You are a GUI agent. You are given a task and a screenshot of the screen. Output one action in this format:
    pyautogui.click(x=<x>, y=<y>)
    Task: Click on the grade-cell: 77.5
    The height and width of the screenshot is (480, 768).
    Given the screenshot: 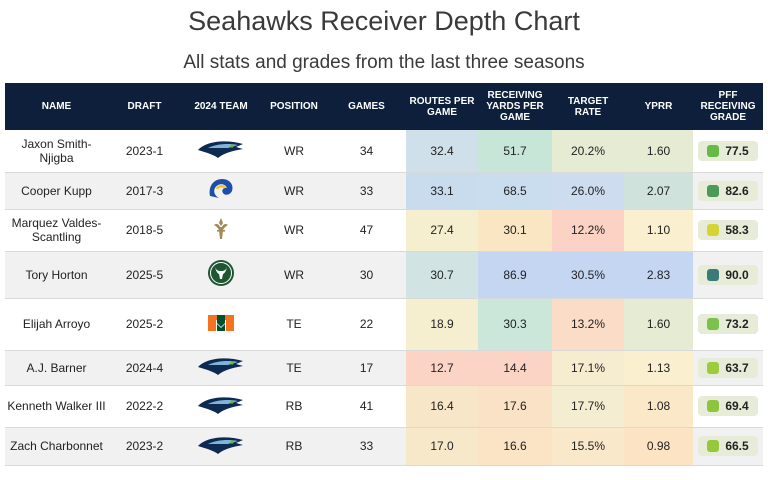 What is the action you would take?
    pyautogui.click(x=728, y=151)
    